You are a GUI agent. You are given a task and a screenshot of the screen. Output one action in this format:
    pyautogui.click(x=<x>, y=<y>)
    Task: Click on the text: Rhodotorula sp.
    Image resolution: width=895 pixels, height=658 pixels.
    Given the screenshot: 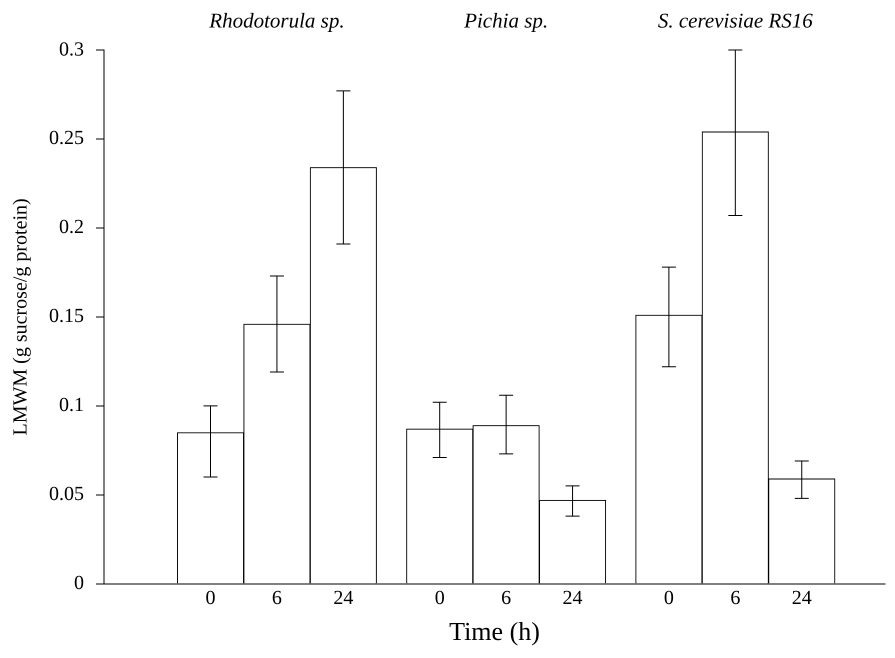 What is the action you would take?
    pyautogui.click(x=276, y=20)
    